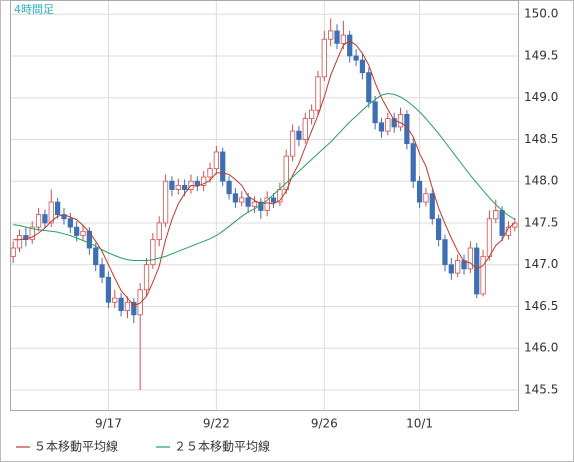 Image resolution: width=574 pixels, height=462 pixels. What do you see at coordinates (541, 222) in the screenshot?
I see `y-tick-label: 147.5` at bounding box center [541, 222].